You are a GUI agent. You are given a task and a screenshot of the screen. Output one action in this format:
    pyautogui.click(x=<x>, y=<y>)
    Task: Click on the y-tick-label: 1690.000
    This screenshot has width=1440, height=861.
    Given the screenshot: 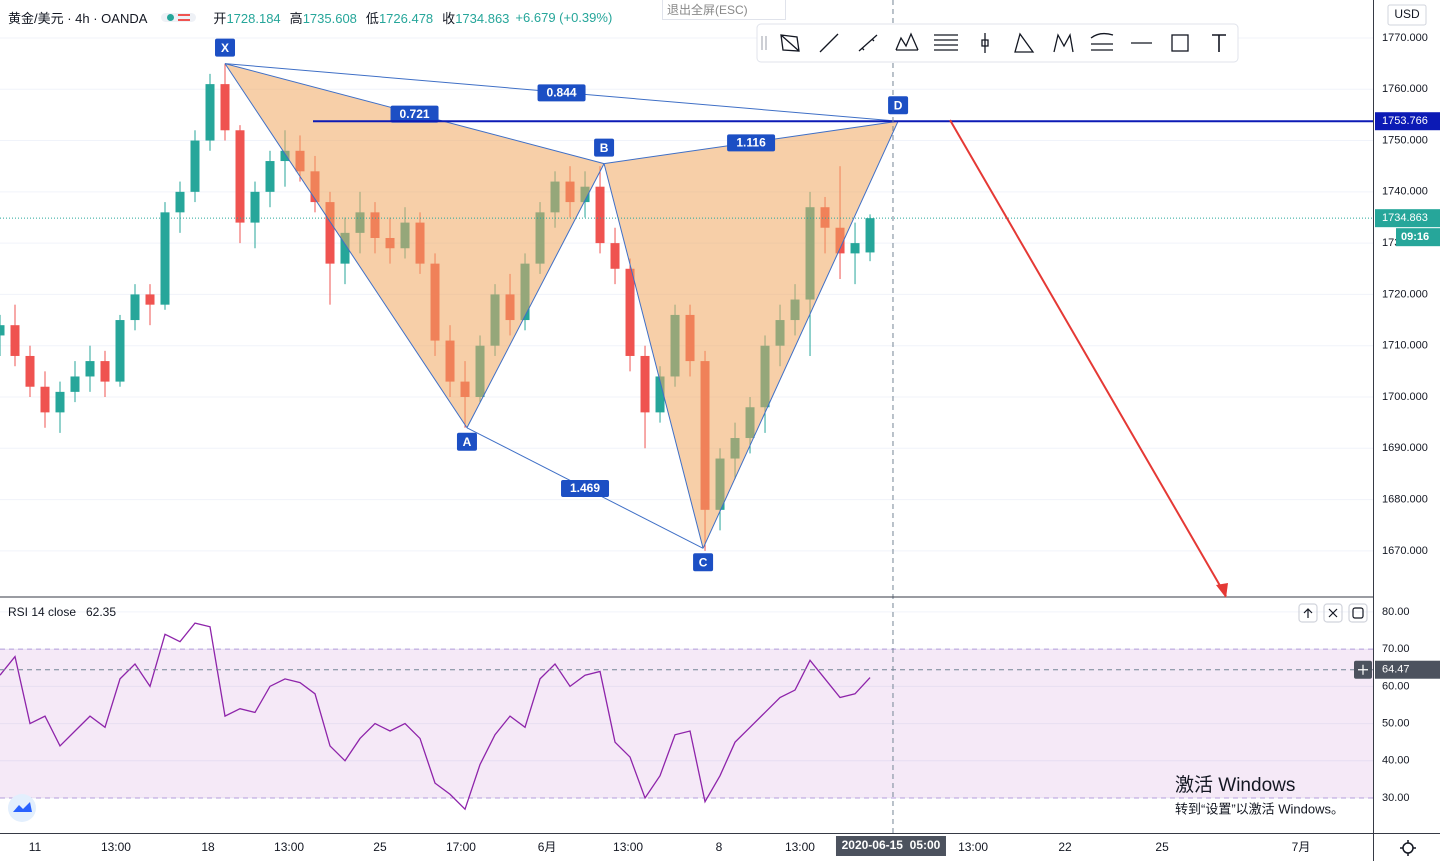 What is the action you would take?
    pyautogui.click(x=1405, y=448)
    